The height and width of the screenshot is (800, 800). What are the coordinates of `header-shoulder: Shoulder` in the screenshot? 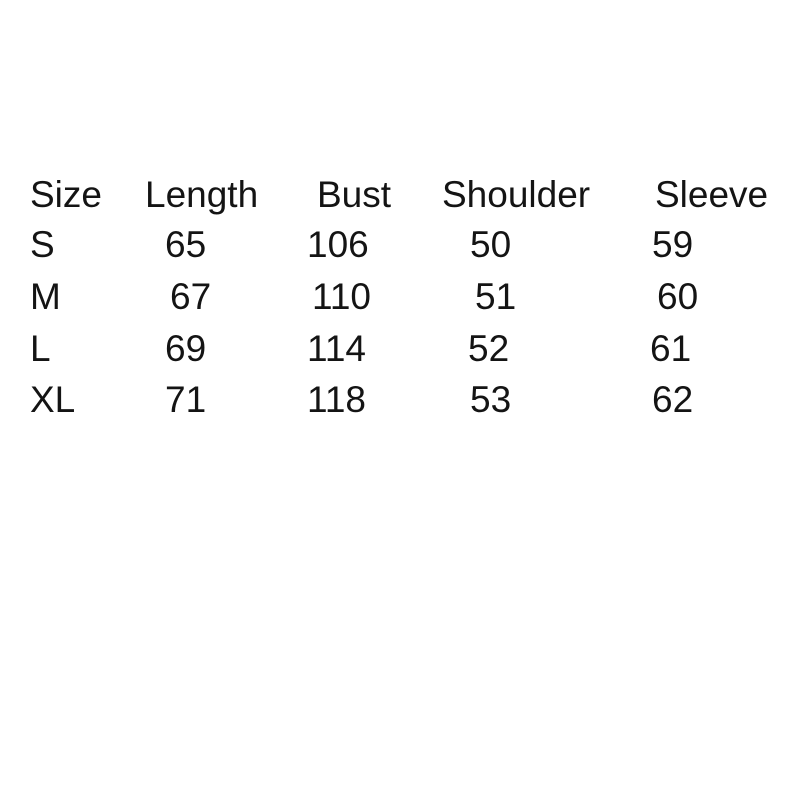 It's located at (516, 194).